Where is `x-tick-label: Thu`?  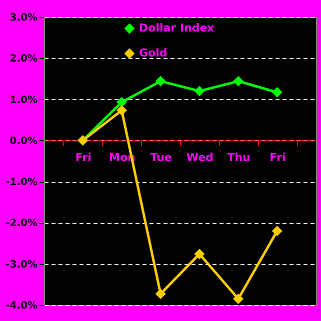 x-tick-label: Thu is located at coordinates (238, 157).